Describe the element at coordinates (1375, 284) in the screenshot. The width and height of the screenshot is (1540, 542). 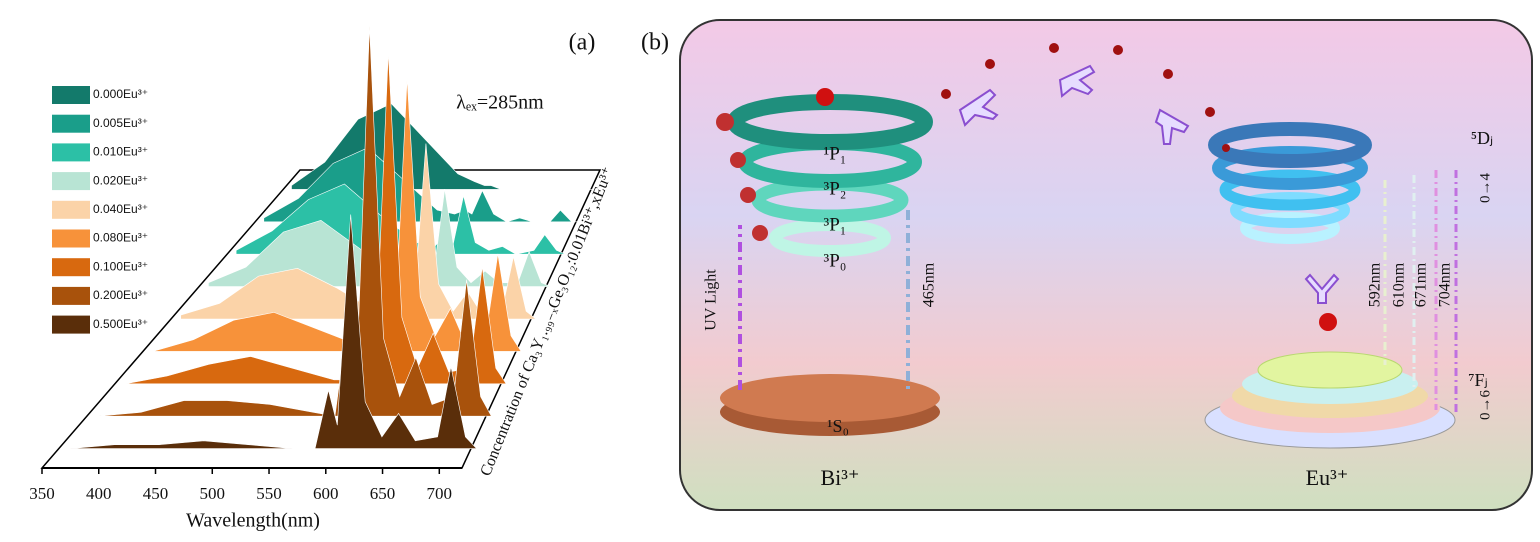
I see `diagram-label: 592nm` at that location.